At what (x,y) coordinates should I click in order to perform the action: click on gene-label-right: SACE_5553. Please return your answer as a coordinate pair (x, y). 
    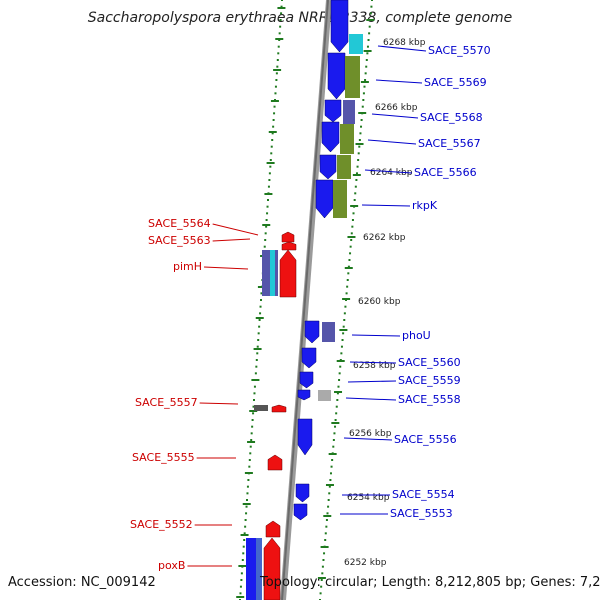
    Looking at the image, I should click on (421, 513).